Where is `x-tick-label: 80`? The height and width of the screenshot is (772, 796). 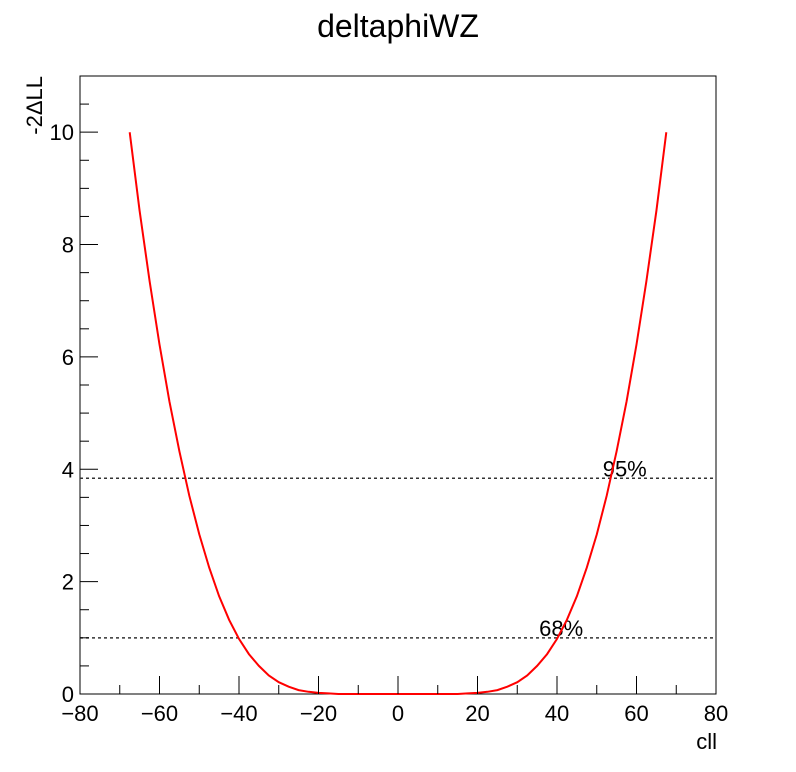
x-tick-label: 80 is located at coordinates (716, 713).